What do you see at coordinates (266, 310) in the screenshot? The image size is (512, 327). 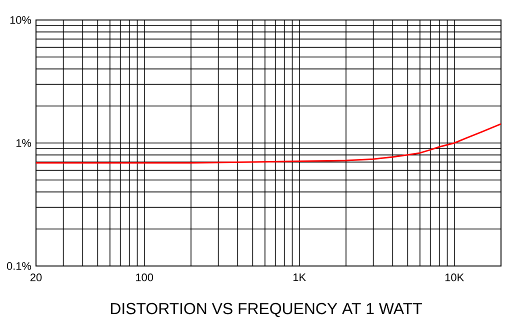 I see `text: DISTORTION VS FREQUENCY AT 1 WATT` at bounding box center [266, 310].